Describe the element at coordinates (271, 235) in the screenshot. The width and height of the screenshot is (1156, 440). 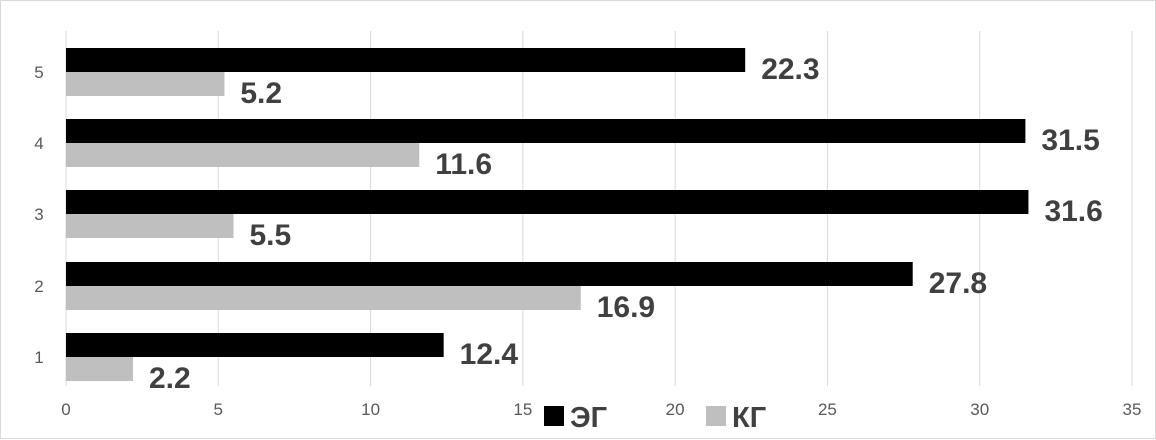
I see `data-label: 5.5` at that location.